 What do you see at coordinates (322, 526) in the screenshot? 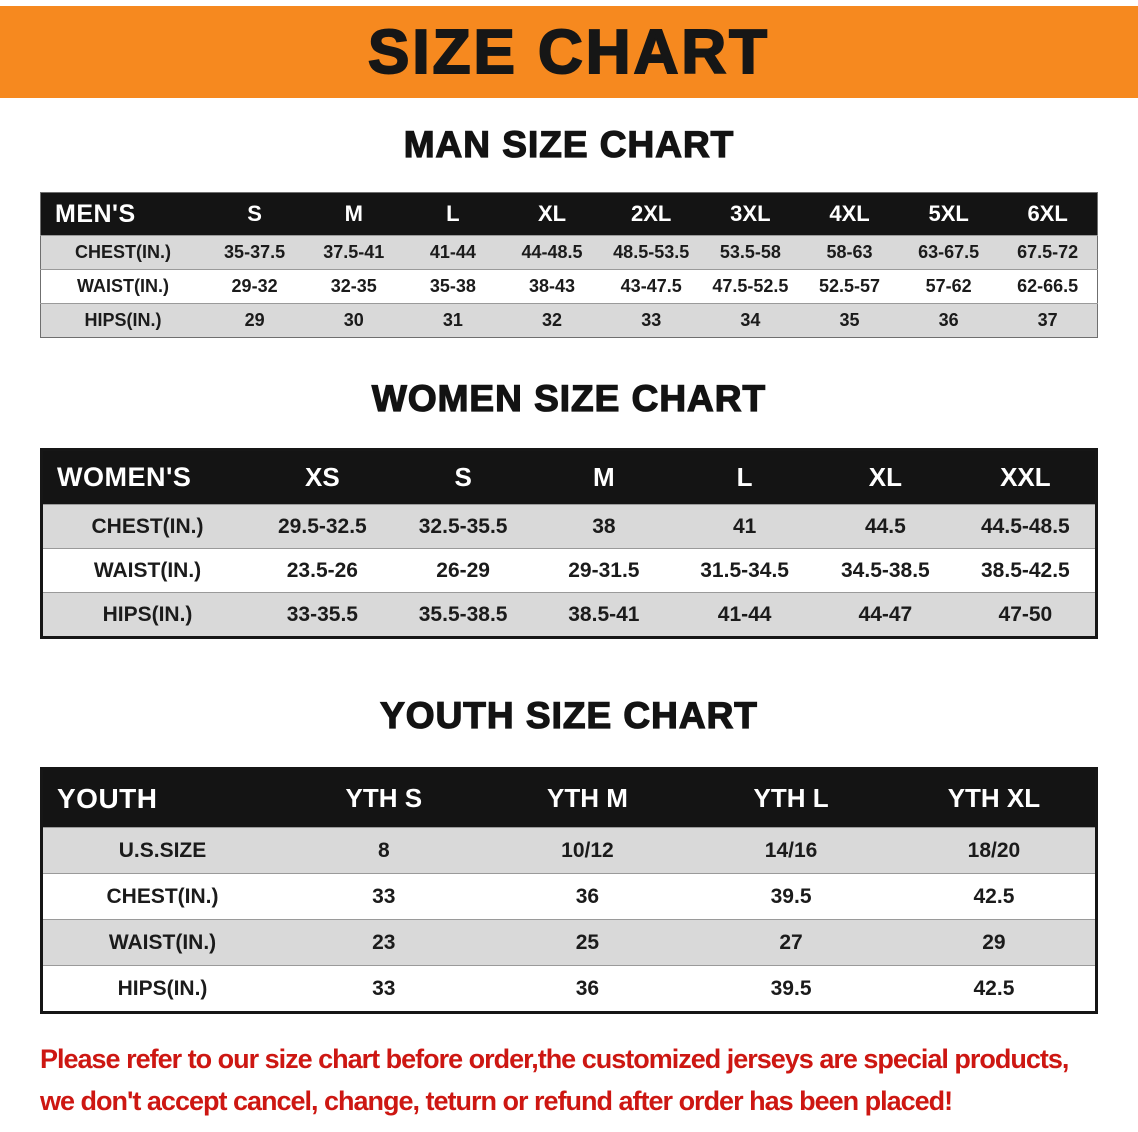
I see `measurement-value: 29.5-32.5` at bounding box center [322, 526].